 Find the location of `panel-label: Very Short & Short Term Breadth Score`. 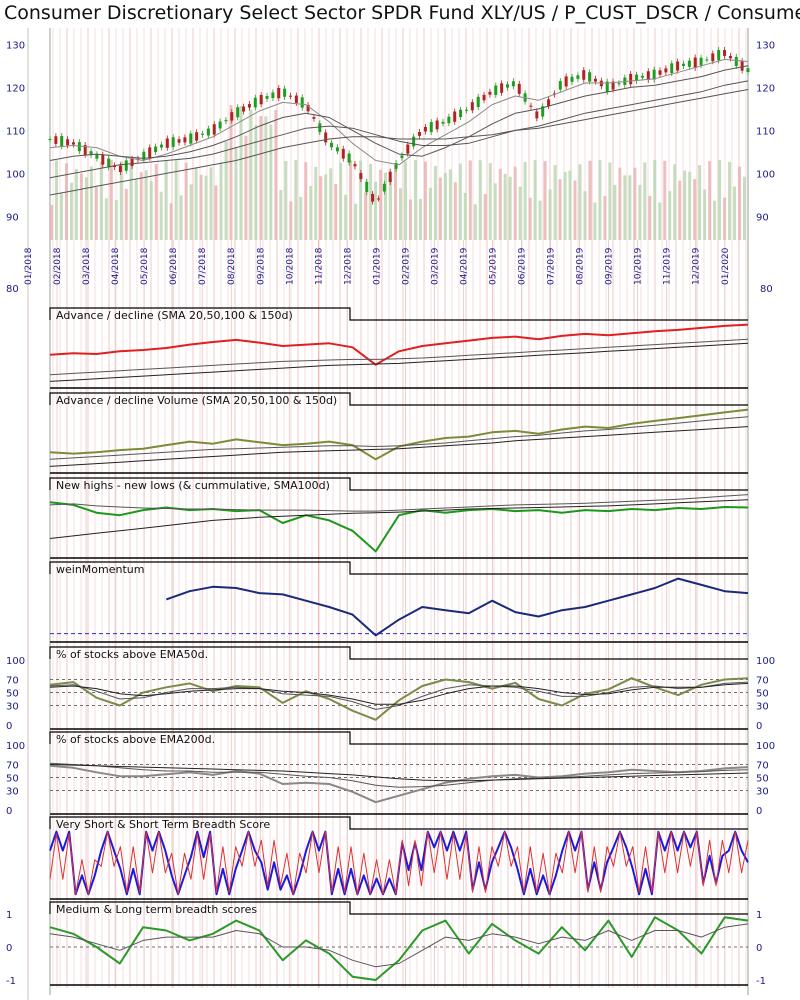

panel-label: Very Short & Short Term Breadth Score is located at coordinates (163, 824).